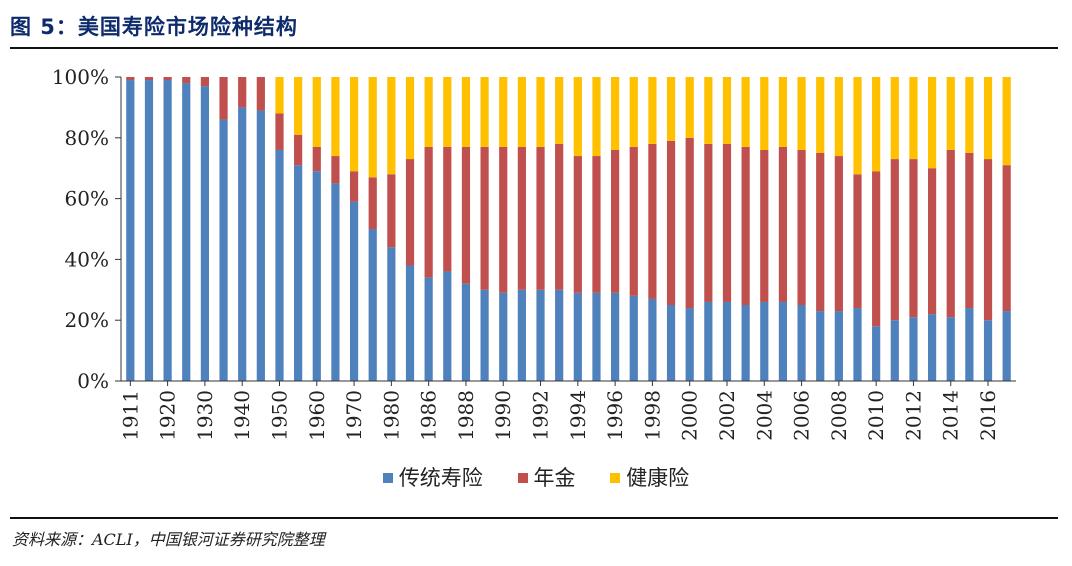  I want to click on y-tick-label: 100%, so click(80, 77).